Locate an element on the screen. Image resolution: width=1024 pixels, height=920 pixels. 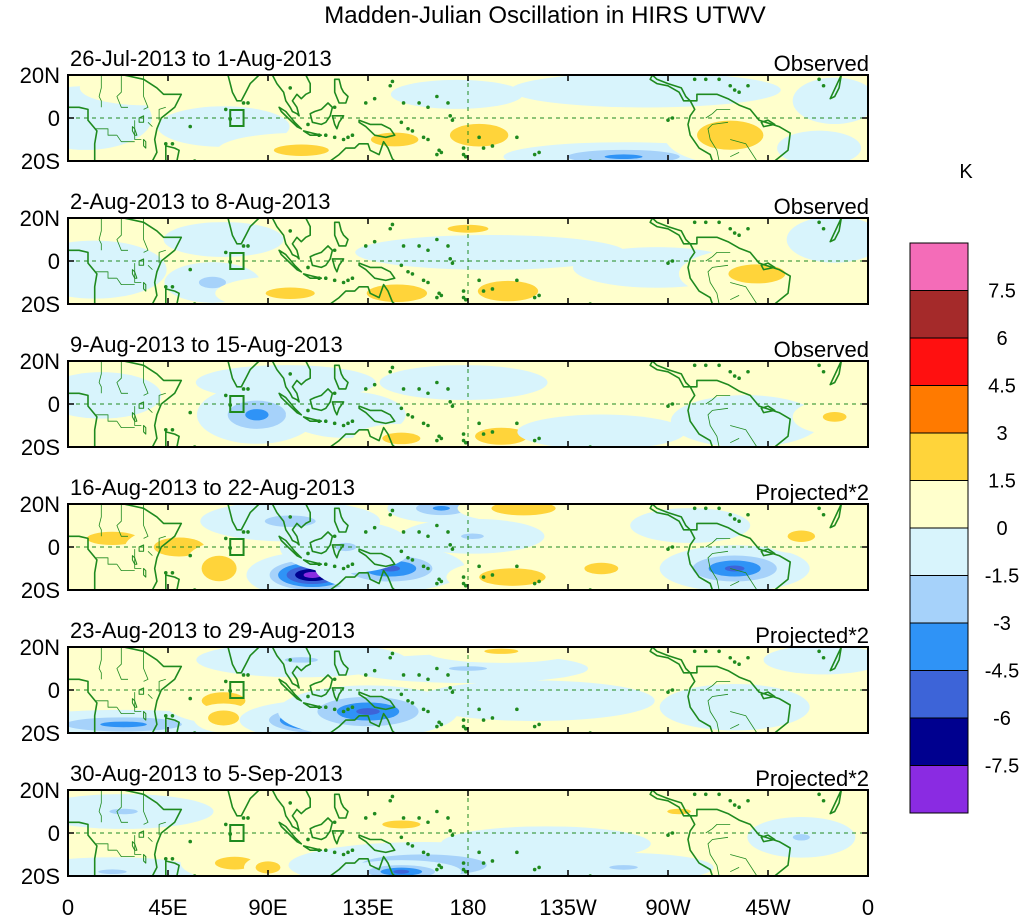
panel-period-label: 23-Aug-2013 to 29-Aug-2013 is located at coordinates (212, 630).